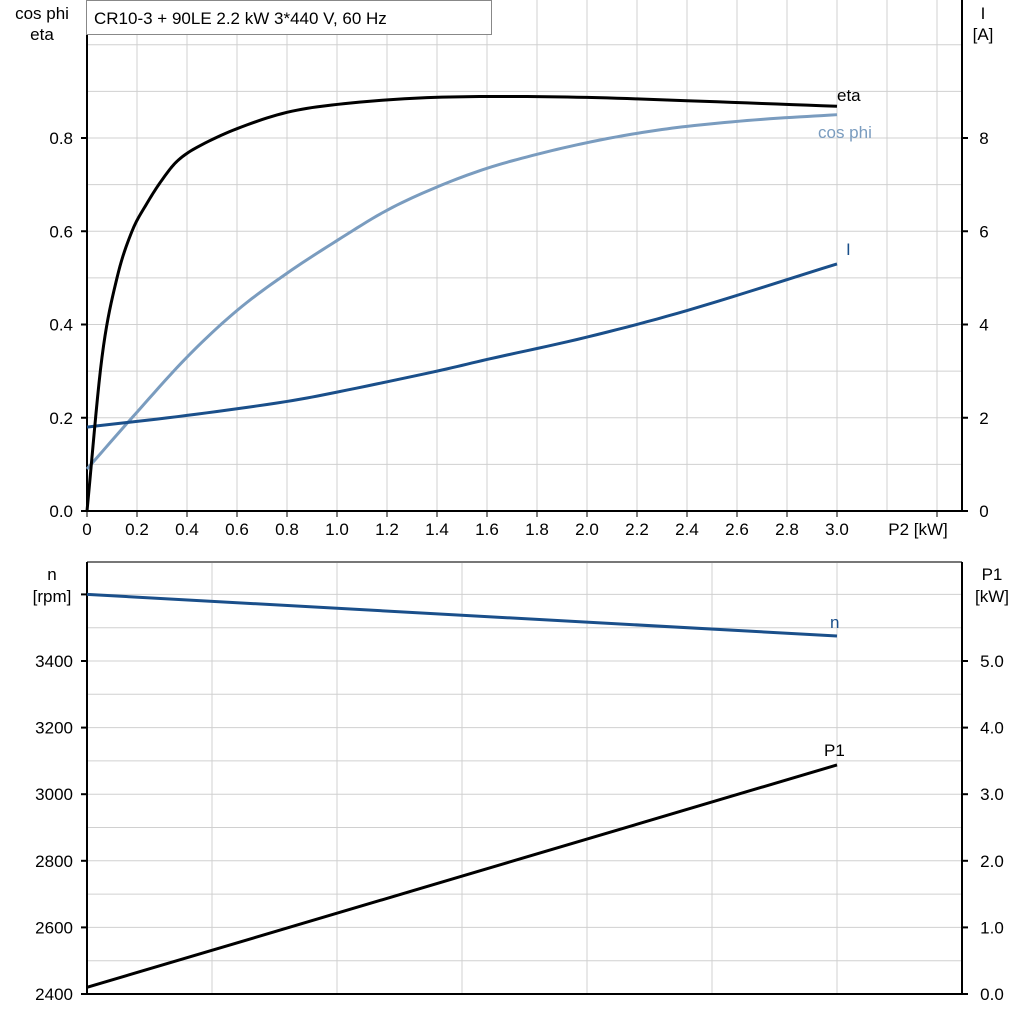 Image resolution: width=1024 pixels, height=1024 pixels. What do you see at coordinates (187, 529) in the screenshot?
I see `x-tick-label: 0.4` at bounding box center [187, 529].